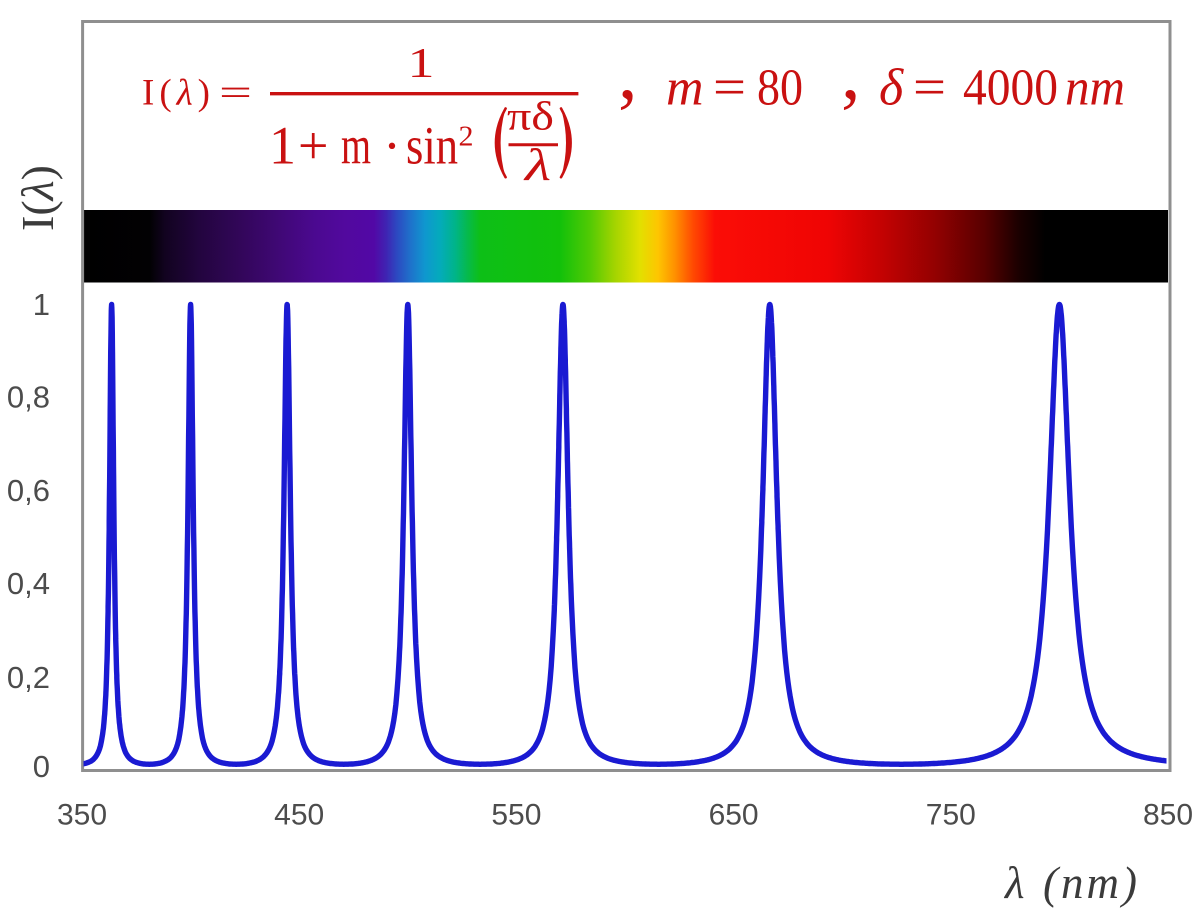  Describe the element at coordinates (28, 677) in the screenshot. I see `svg-text: 0,2` at that location.